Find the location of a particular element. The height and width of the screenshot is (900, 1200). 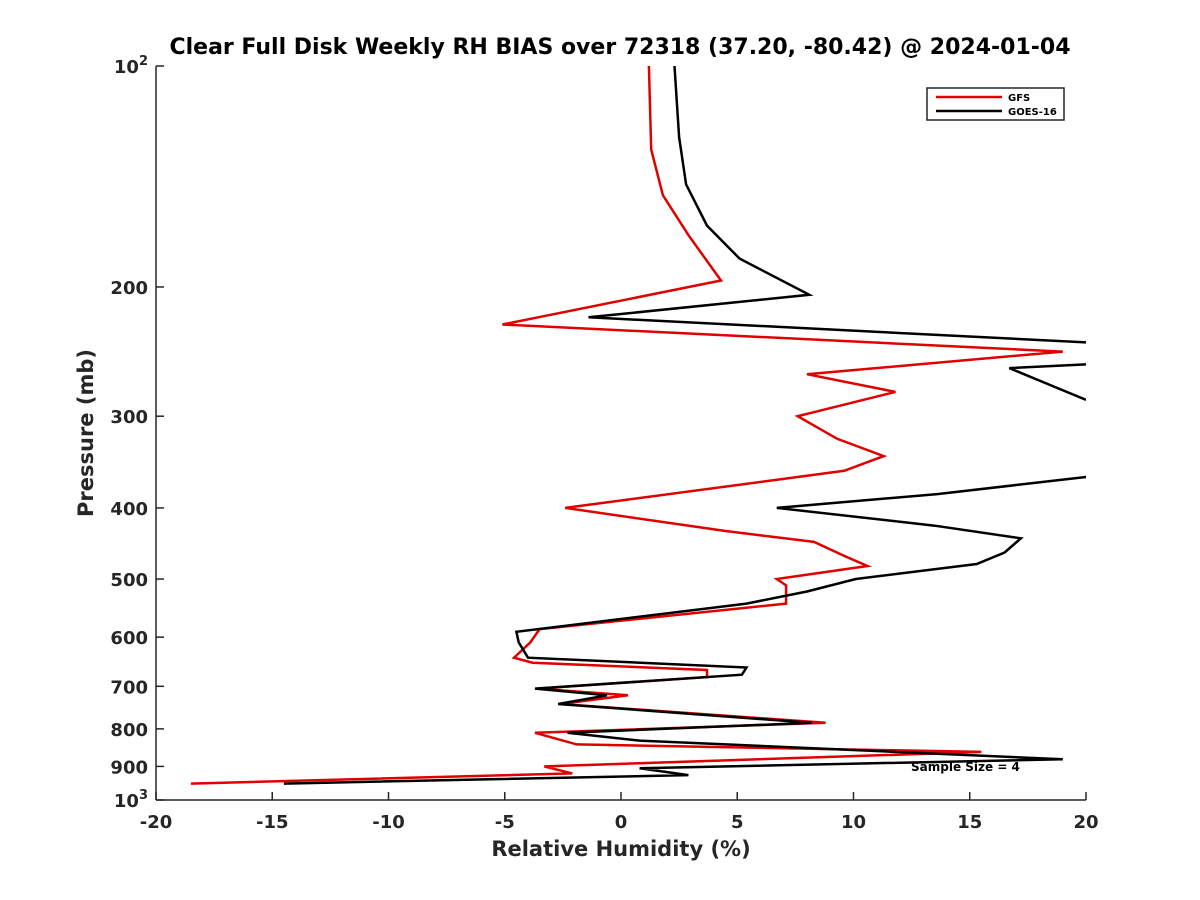

x-tick-label: 0 is located at coordinates (621, 822).